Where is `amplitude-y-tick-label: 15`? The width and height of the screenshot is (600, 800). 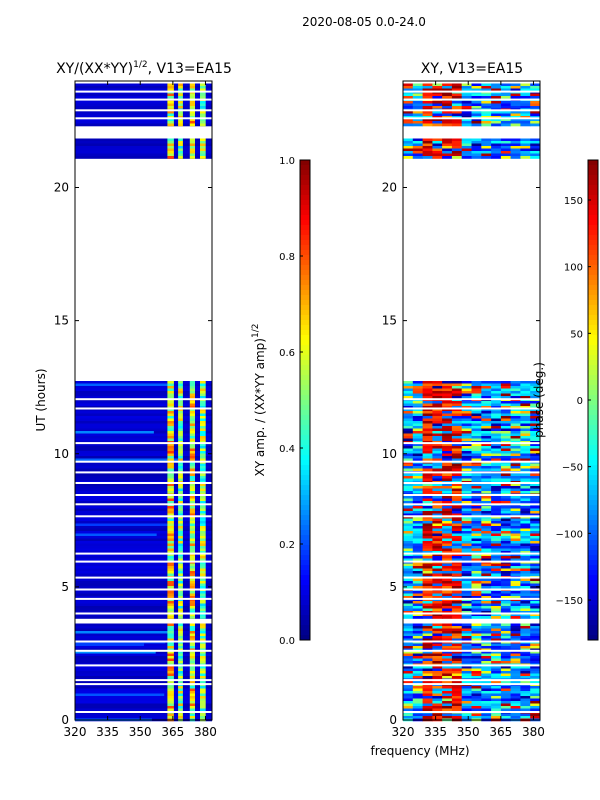
amplitude-y-tick-label: 15 is located at coordinates (61, 321).